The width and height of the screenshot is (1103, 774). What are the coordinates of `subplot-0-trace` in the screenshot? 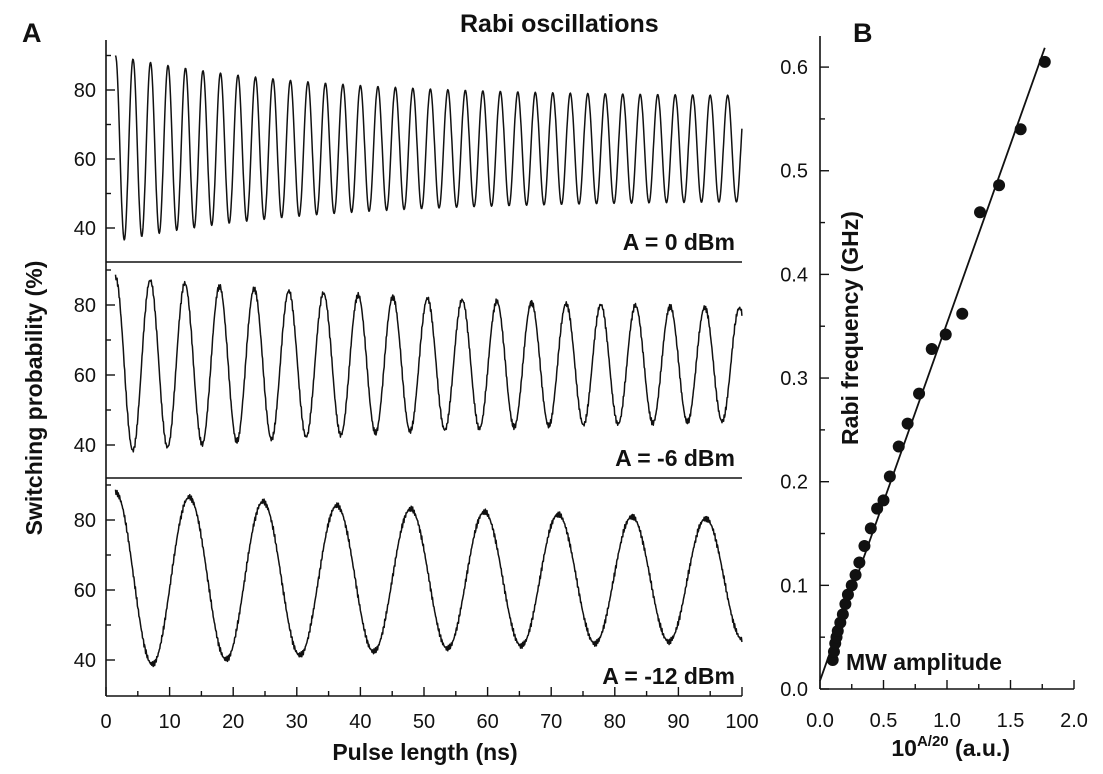 It's located at (428, 148).